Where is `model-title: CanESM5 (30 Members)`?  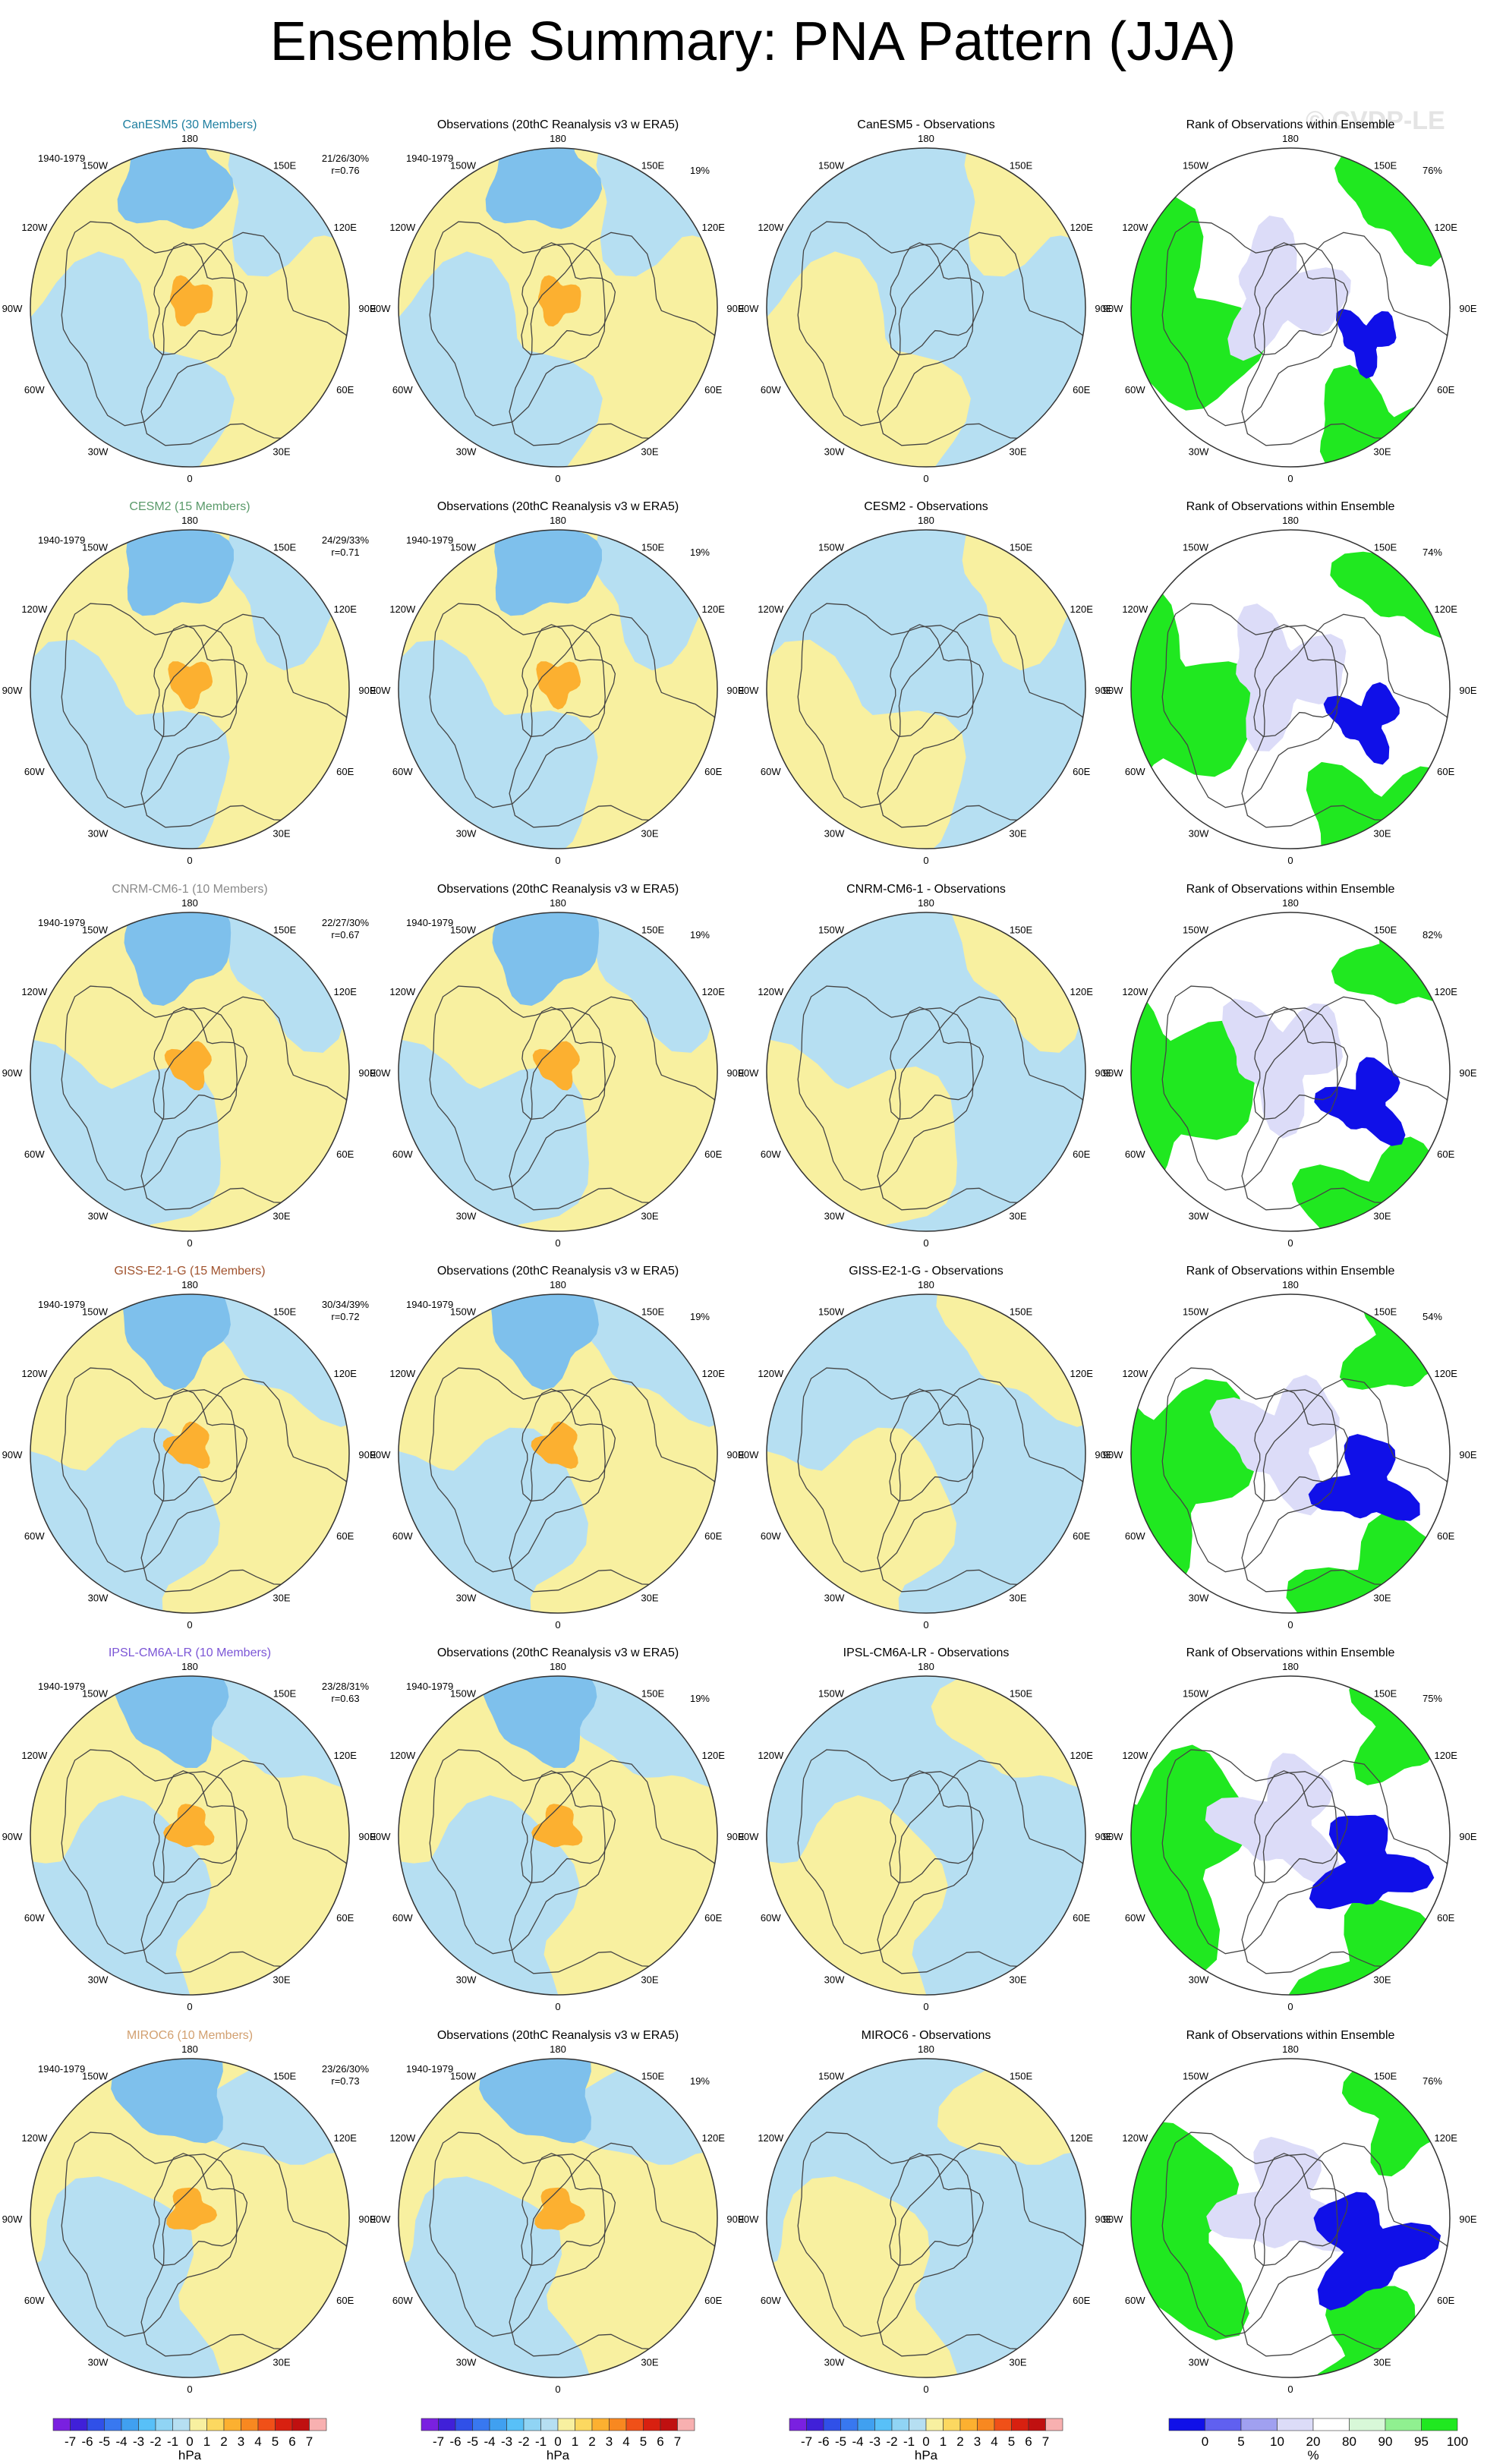
model-title: CanESM5 (30 Members) is located at coordinates (190, 124).